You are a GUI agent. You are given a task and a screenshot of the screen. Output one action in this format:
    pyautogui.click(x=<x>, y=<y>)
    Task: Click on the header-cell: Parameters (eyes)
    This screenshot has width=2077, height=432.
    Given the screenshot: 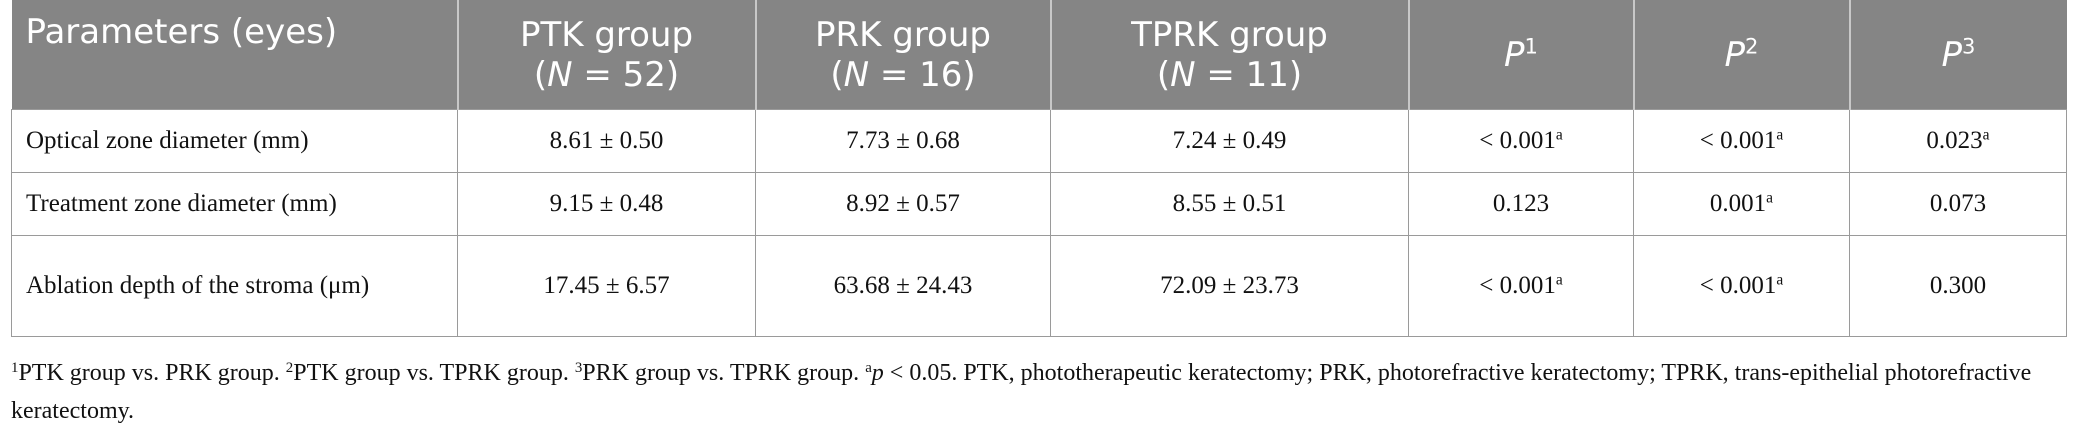 What is the action you would take?
    pyautogui.click(x=234, y=55)
    